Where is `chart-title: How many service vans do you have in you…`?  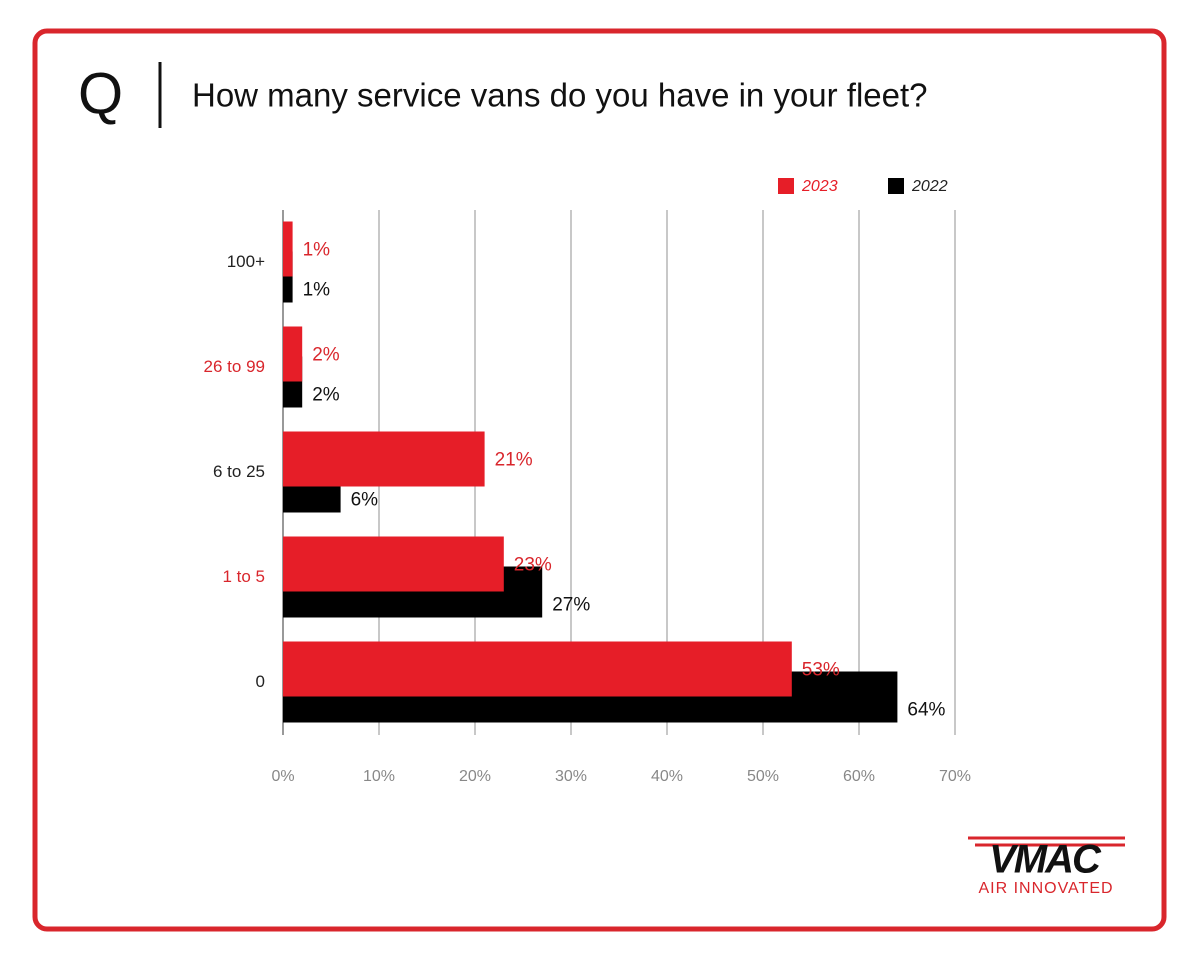
chart-title: How many service vans do you have in you… is located at coordinates (560, 95).